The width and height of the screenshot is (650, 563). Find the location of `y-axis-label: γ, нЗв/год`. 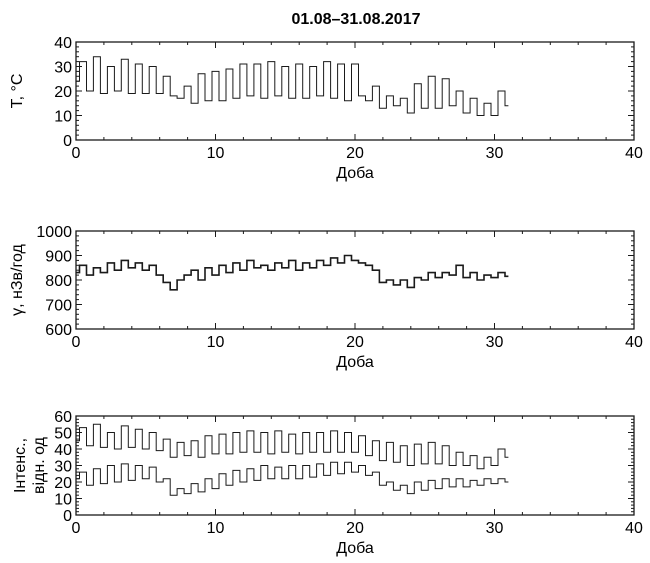

y-axis-label: γ, нЗв/год is located at coordinates (17, 279).